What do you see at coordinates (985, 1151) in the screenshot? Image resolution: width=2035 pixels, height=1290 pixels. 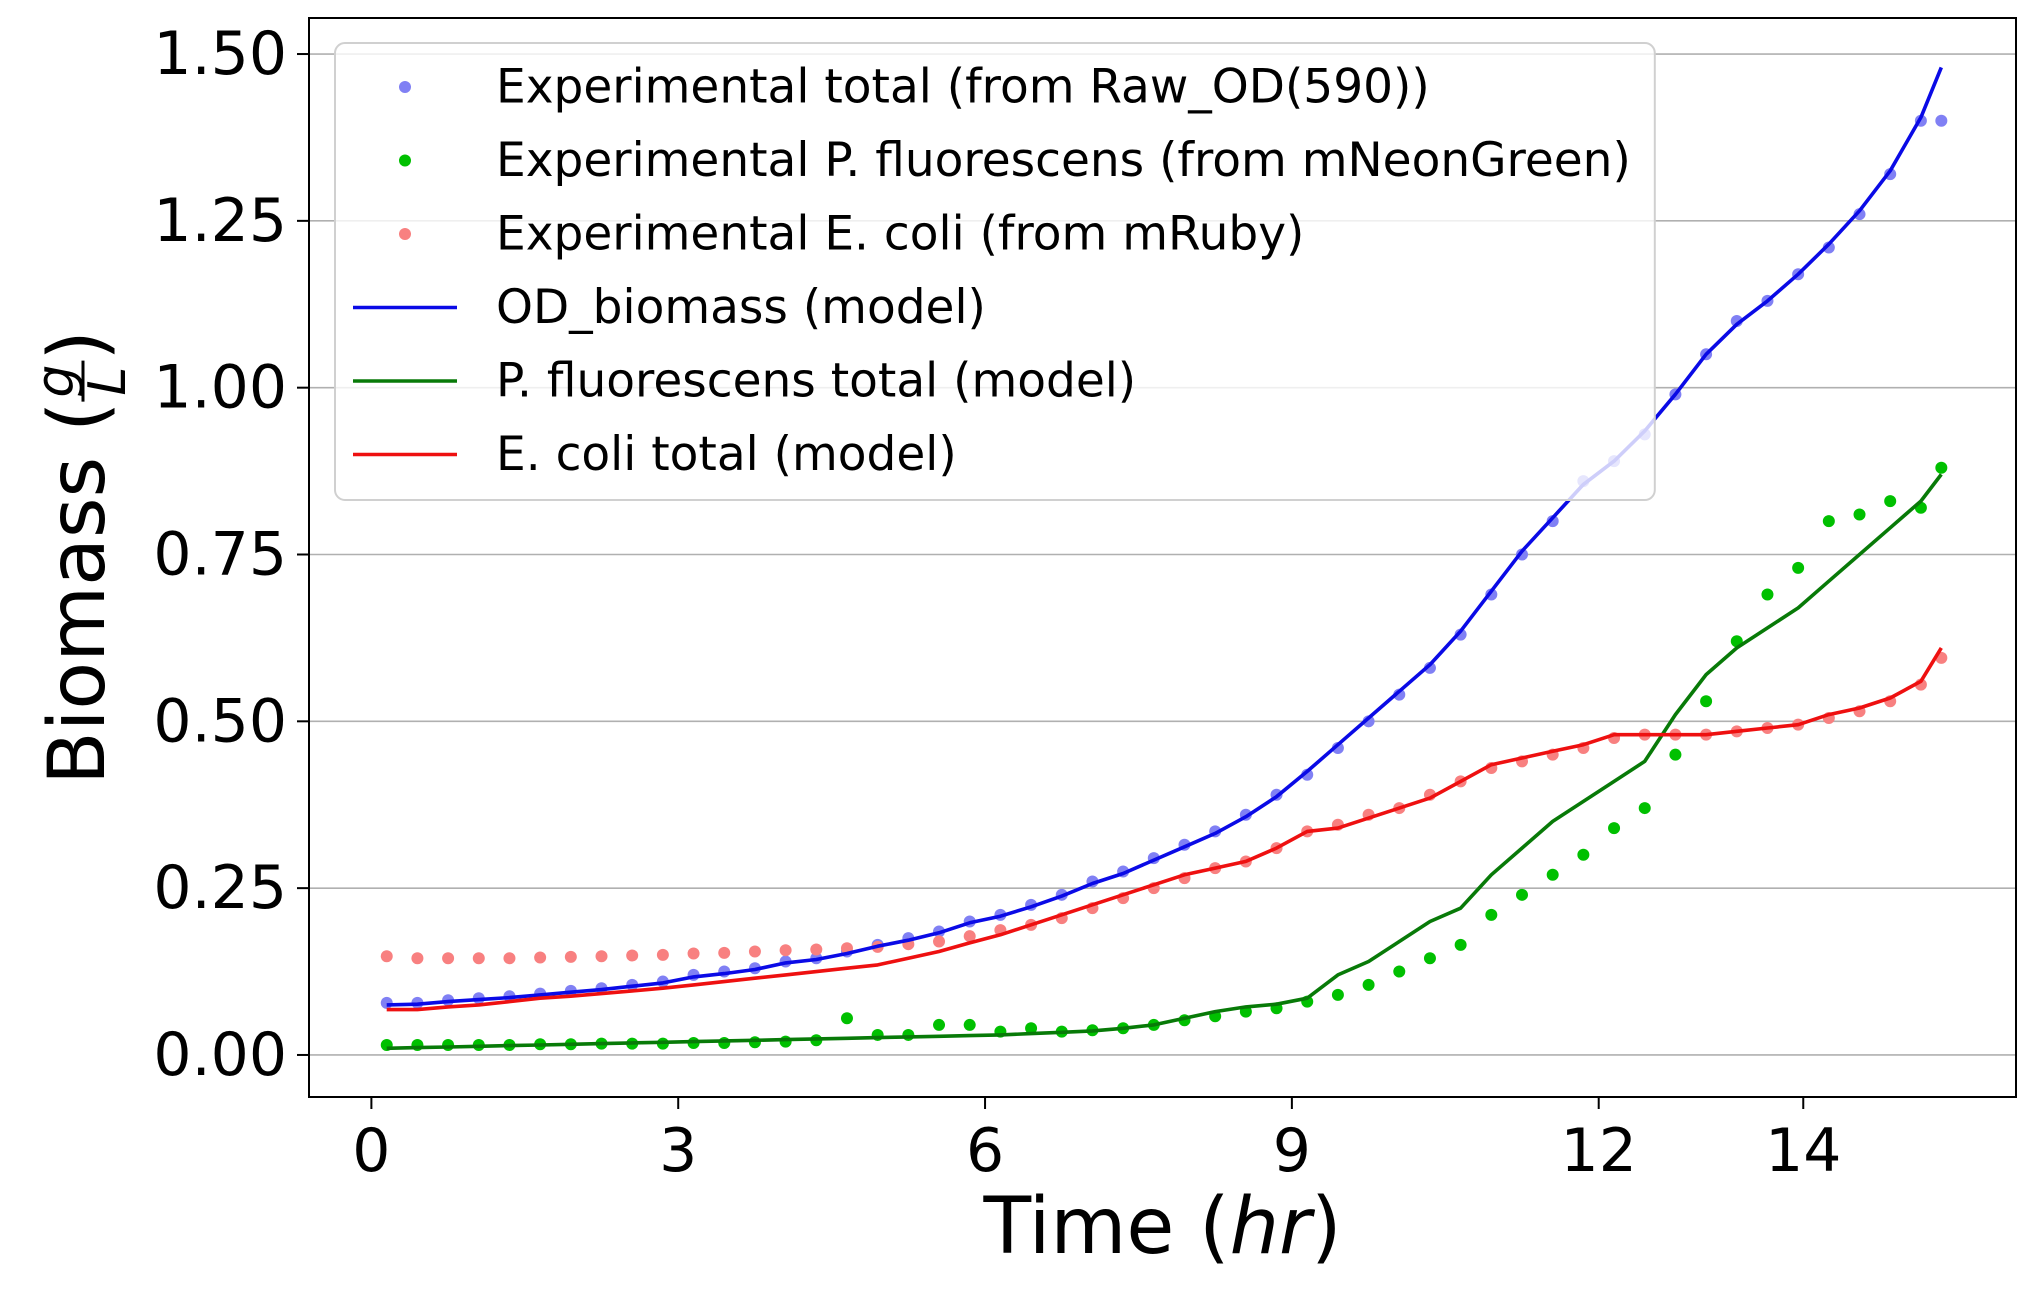 I see `x-tick-label: 6` at bounding box center [985, 1151].